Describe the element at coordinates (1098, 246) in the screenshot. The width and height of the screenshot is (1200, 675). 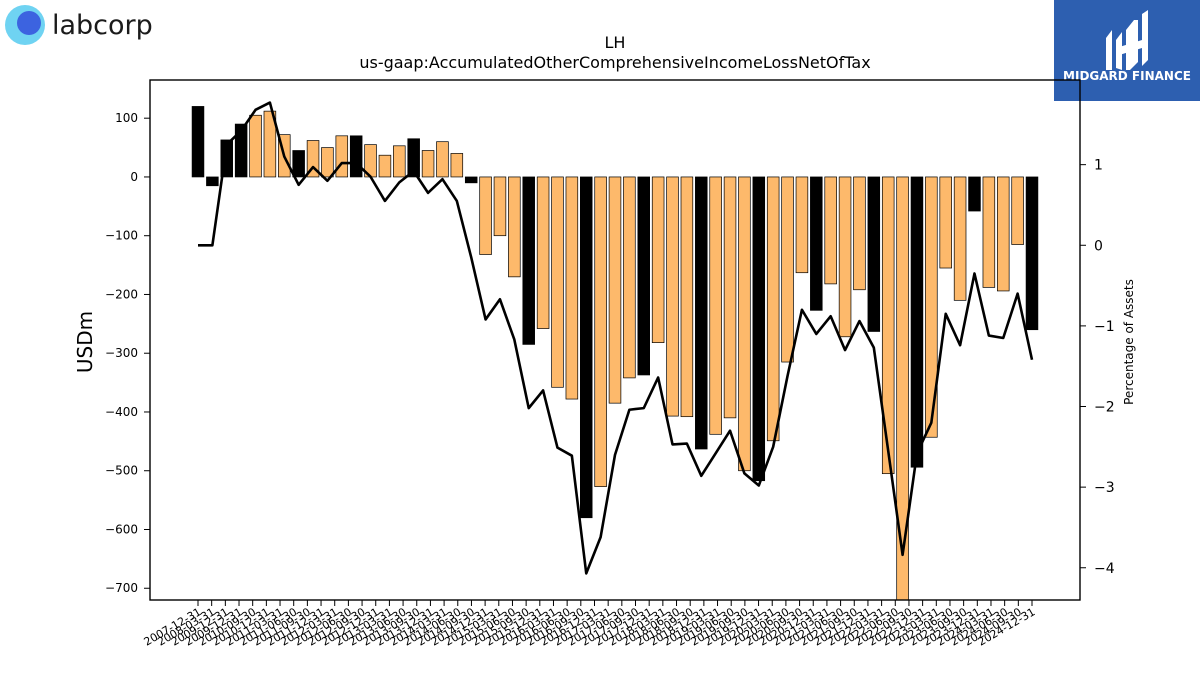
I see `y2-tick-label-1: 0` at that location.